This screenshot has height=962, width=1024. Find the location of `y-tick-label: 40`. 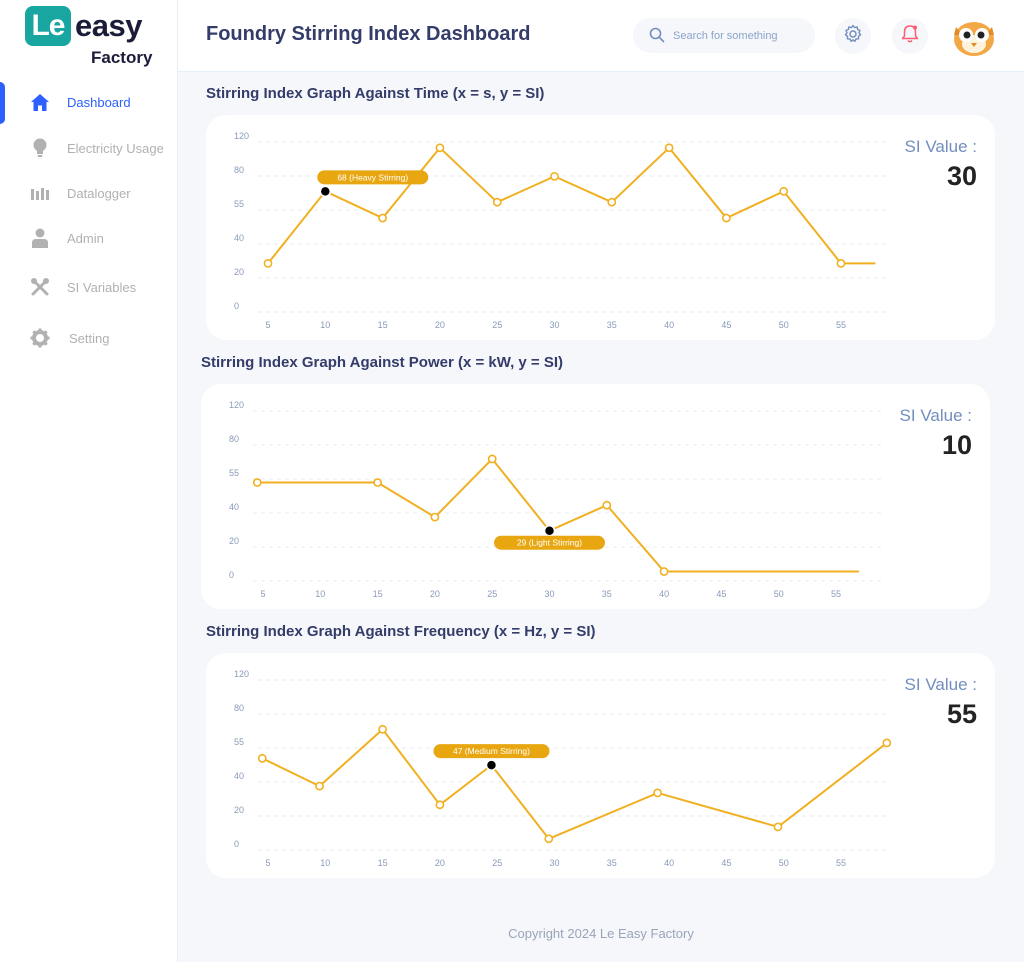

y-tick-label: 40 is located at coordinates (239, 776).